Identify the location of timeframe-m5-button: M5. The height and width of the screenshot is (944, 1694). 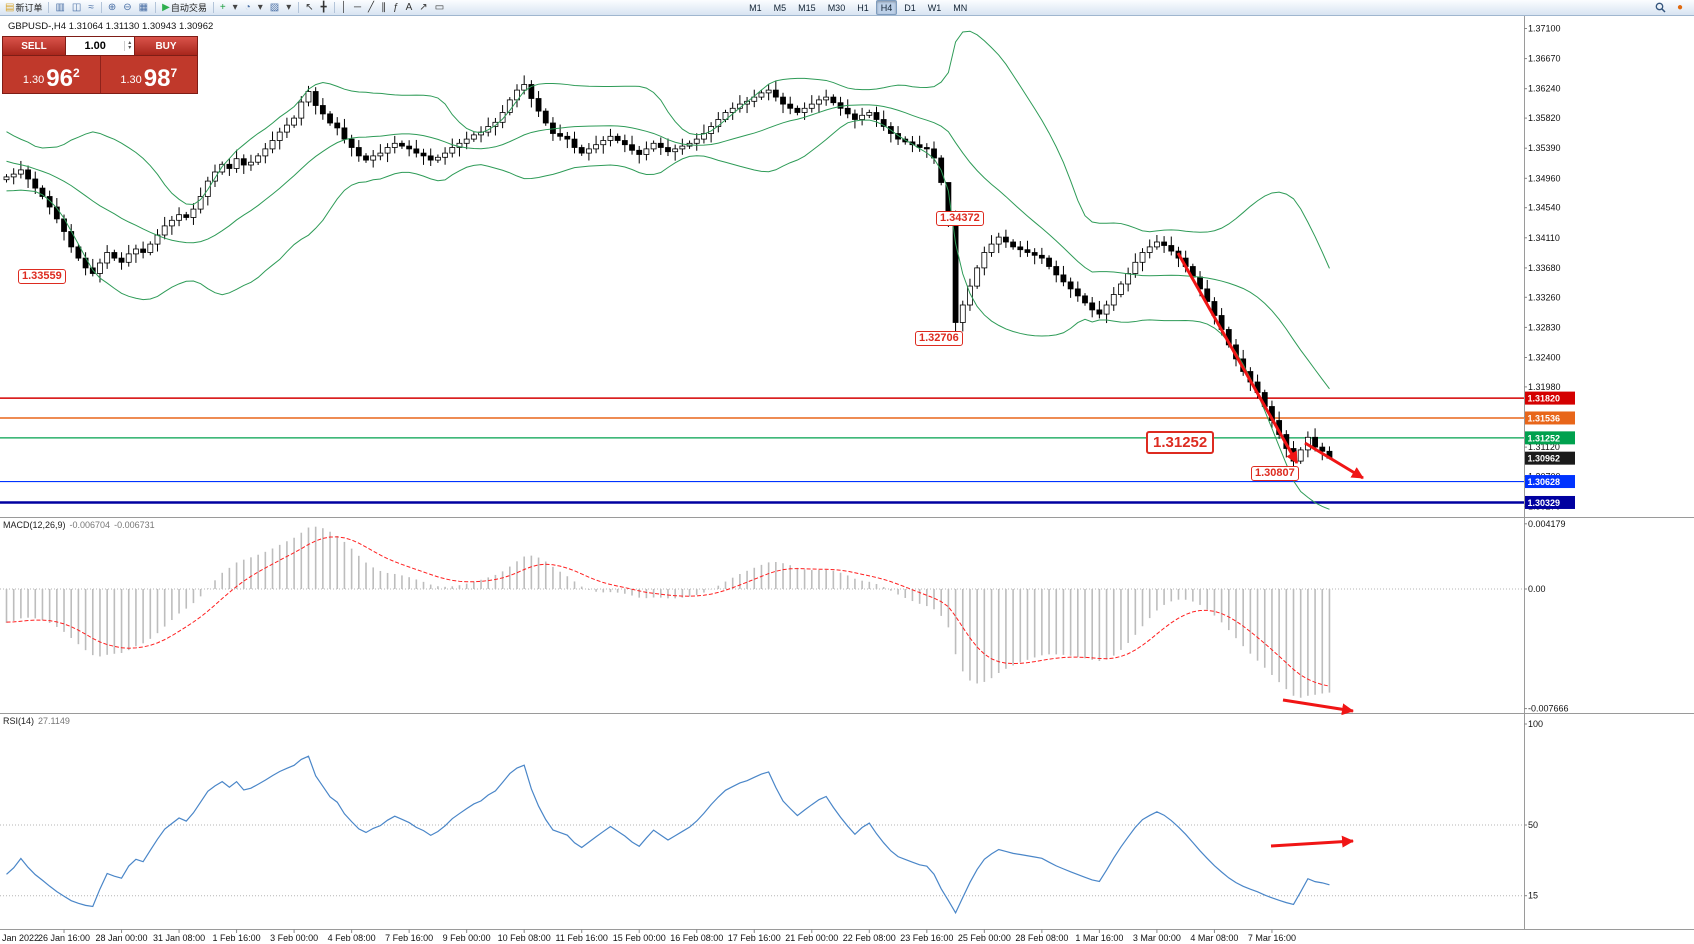
(780, 7).